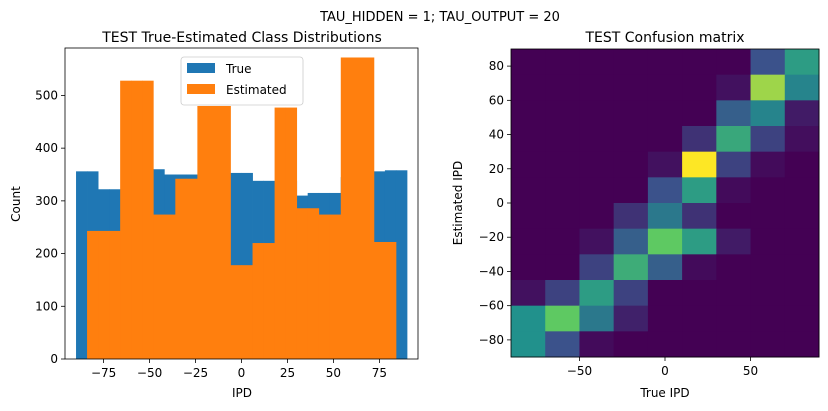 The image size is (828, 411). I want to click on heatmap-cell-r8-c6, so click(734, 267).